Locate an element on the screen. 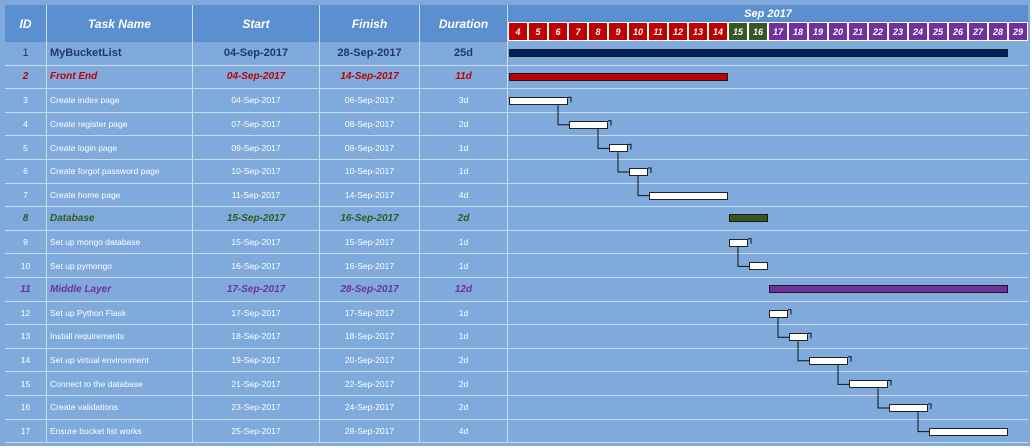 Image resolution: width=1032 pixels, height=448 pixels. cell-id: 10 is located at coordinates (26, 266).